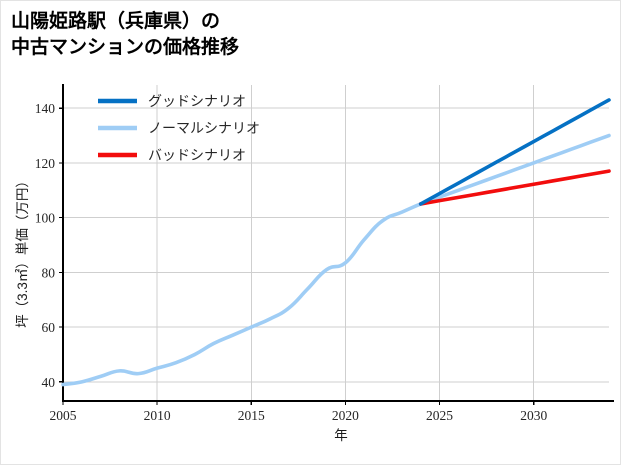 The width and height of the screenshot is (621, 465). Describe the element at coordinates (439, 415) in the screenshot. I see `x-tick-label: 2025` at that location.